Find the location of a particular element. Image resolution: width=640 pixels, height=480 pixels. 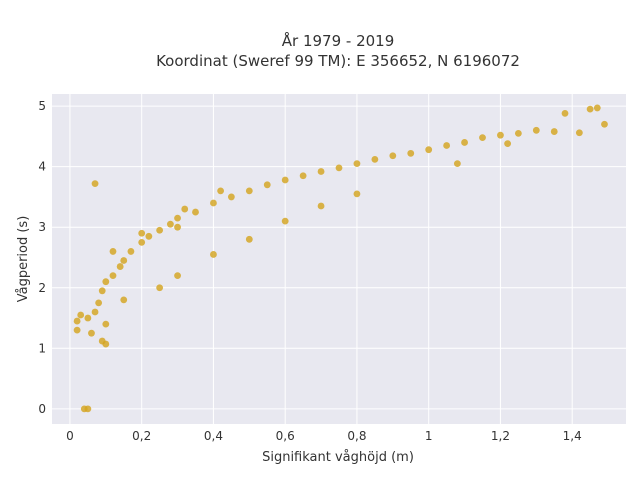

x-tick-label: 0,2 is located at coordinates (141, 436).